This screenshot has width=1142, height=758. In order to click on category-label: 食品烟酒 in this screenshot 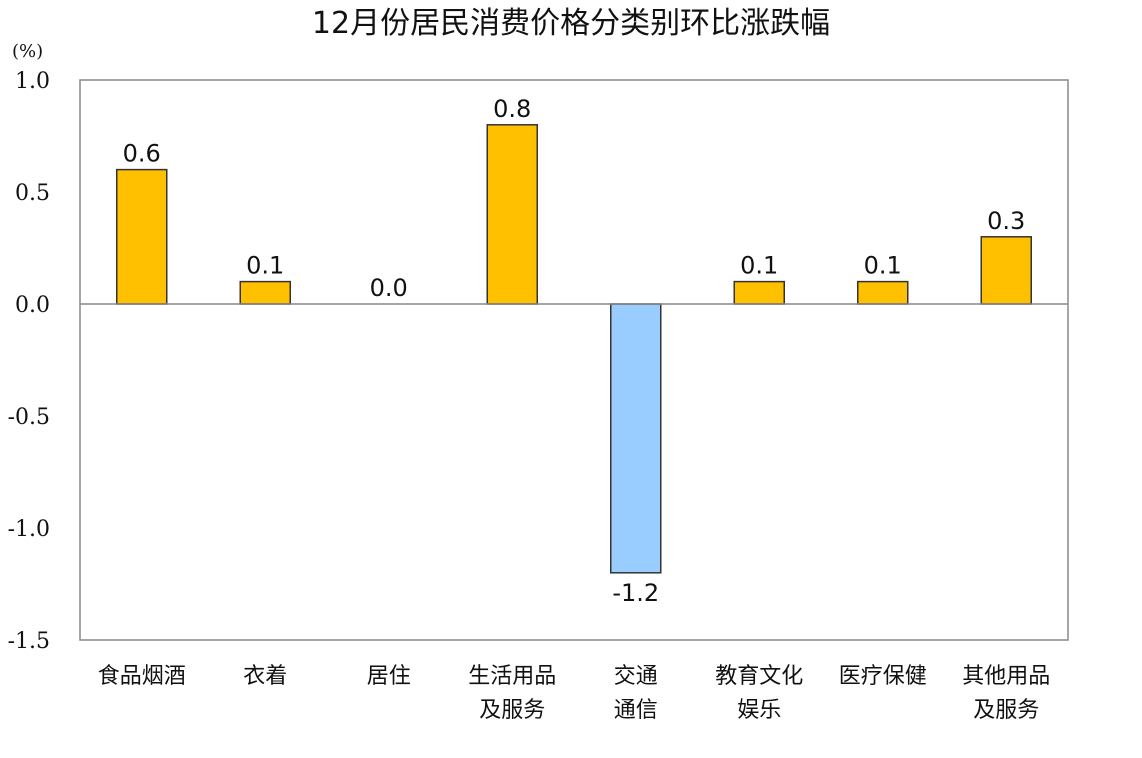, I will do `click(142, 676)`.